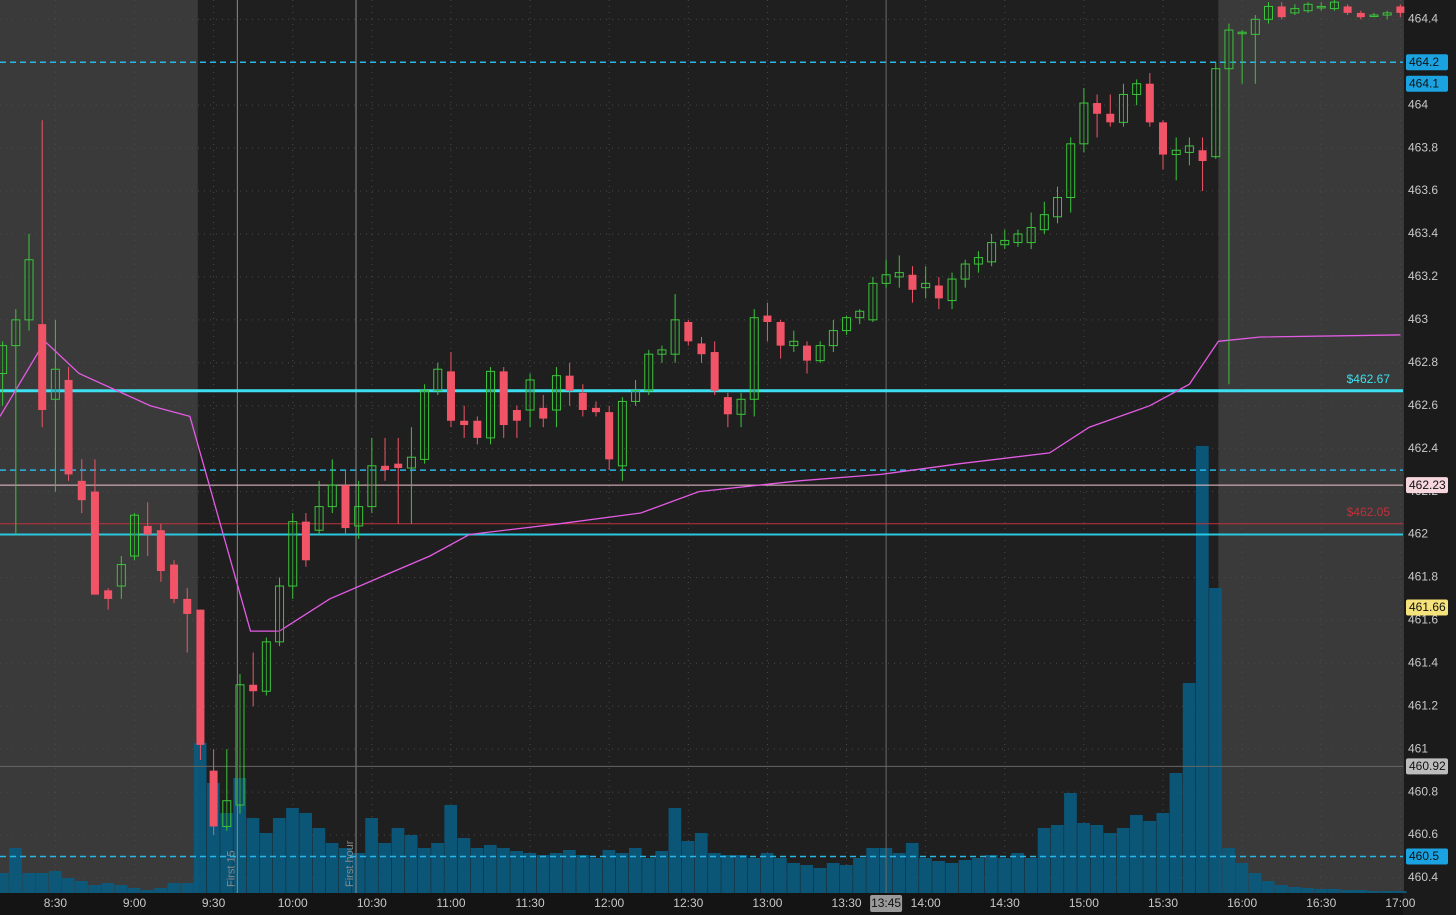 The height and width of the screenshot is (915, 1456). What do you see at coordinates (1418, 748) in the screenshot?
I see `y-tick-label: 461` at bounding box center [1418, 748].